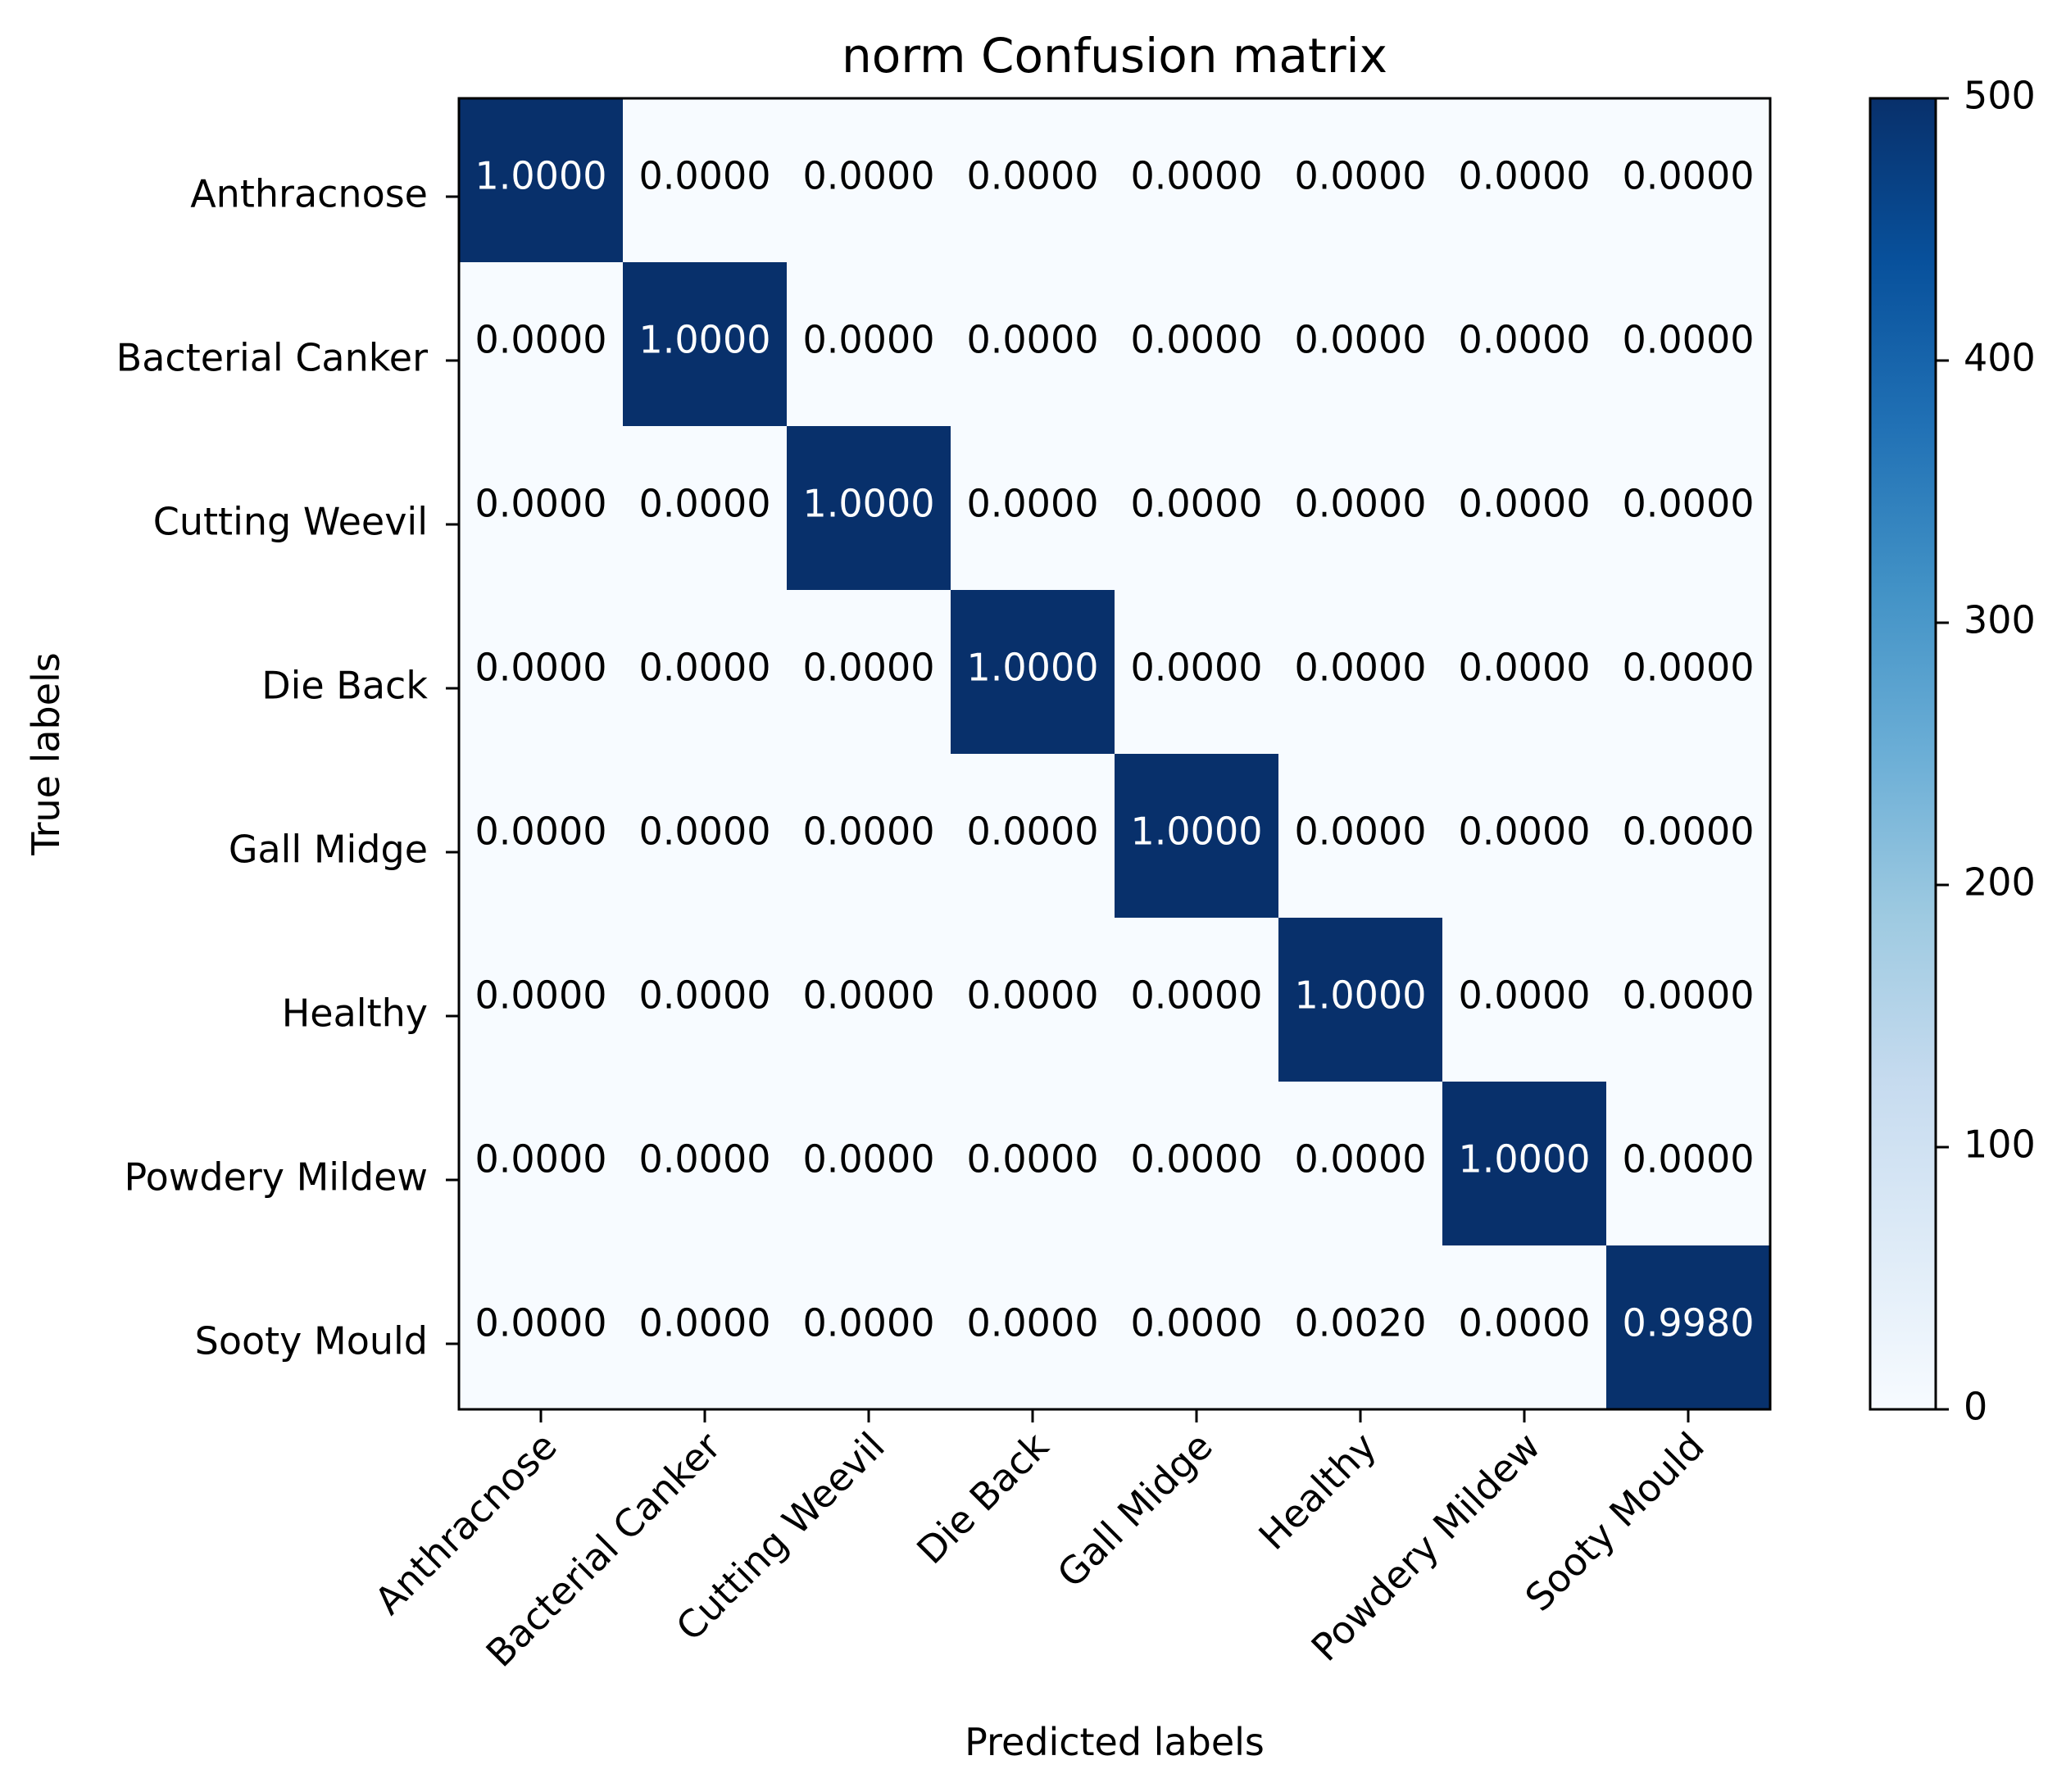 Image resolution: width=2057 pixels, height=1792 pixels. I want to click on y-tick-label: Anthracnose, so click(309, 194).